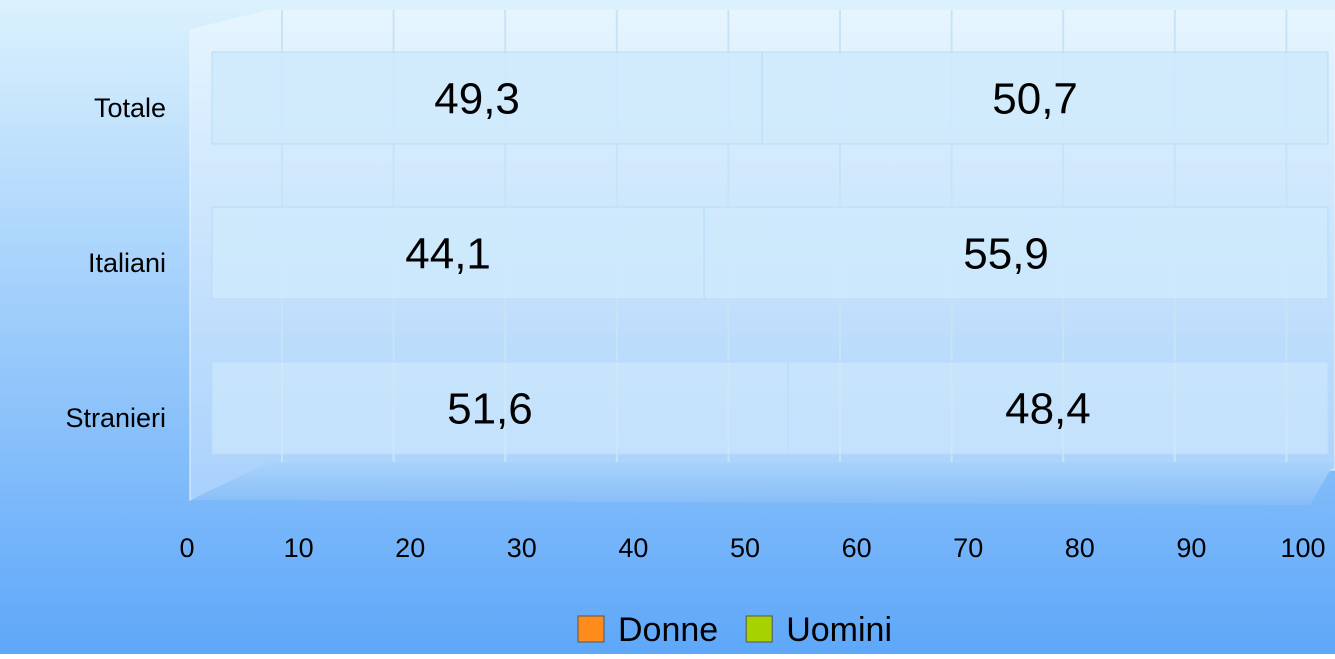 The width and height of the screenshot is (1335, 659). Describe the element at coordinates (490, 409) in the screenshot. I see `value-label: 51,6` at that location.